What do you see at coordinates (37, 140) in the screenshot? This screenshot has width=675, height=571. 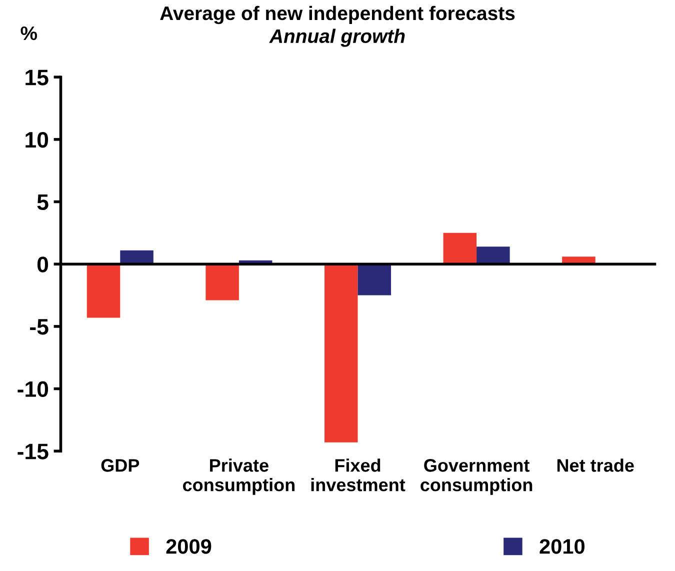 I see `y-tick-label: 10` at bounding box center [37, 140].